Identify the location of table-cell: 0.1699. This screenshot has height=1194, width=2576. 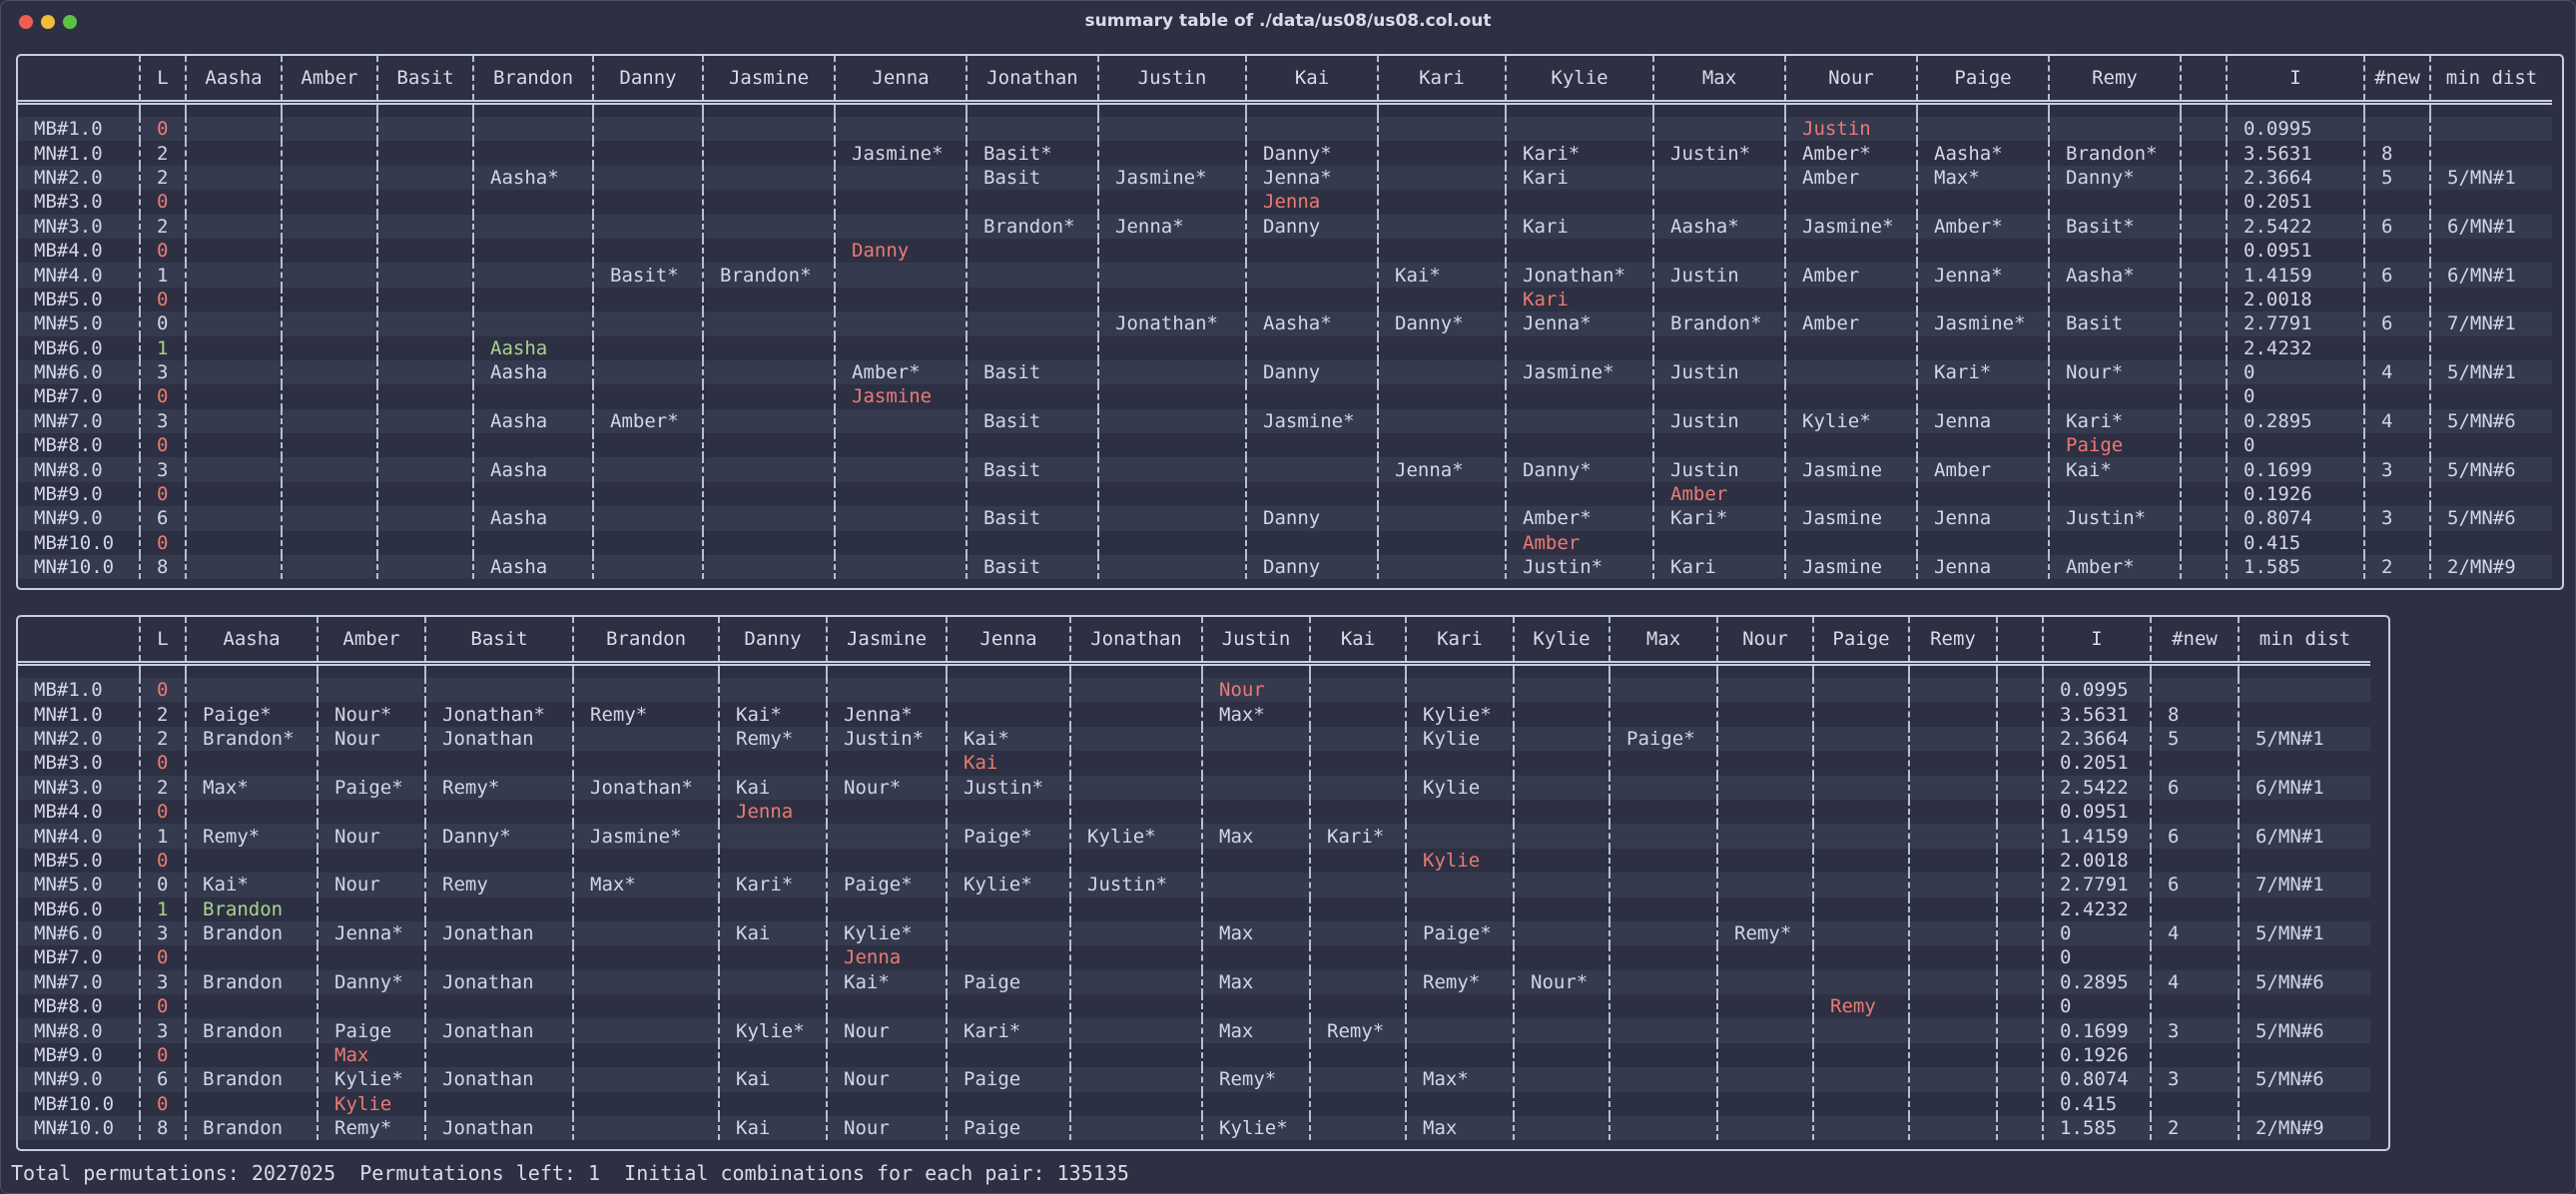
(2295, 470).